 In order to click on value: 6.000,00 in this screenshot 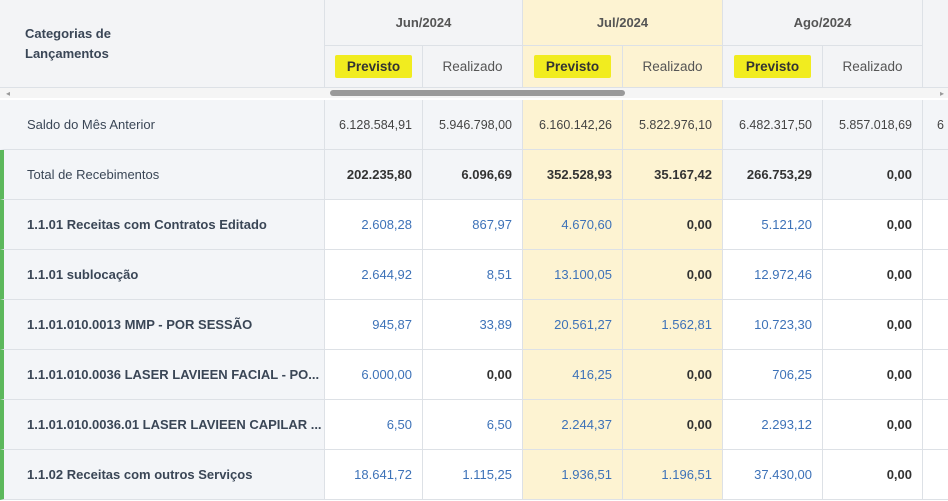, I will do `click(386, 374)`.